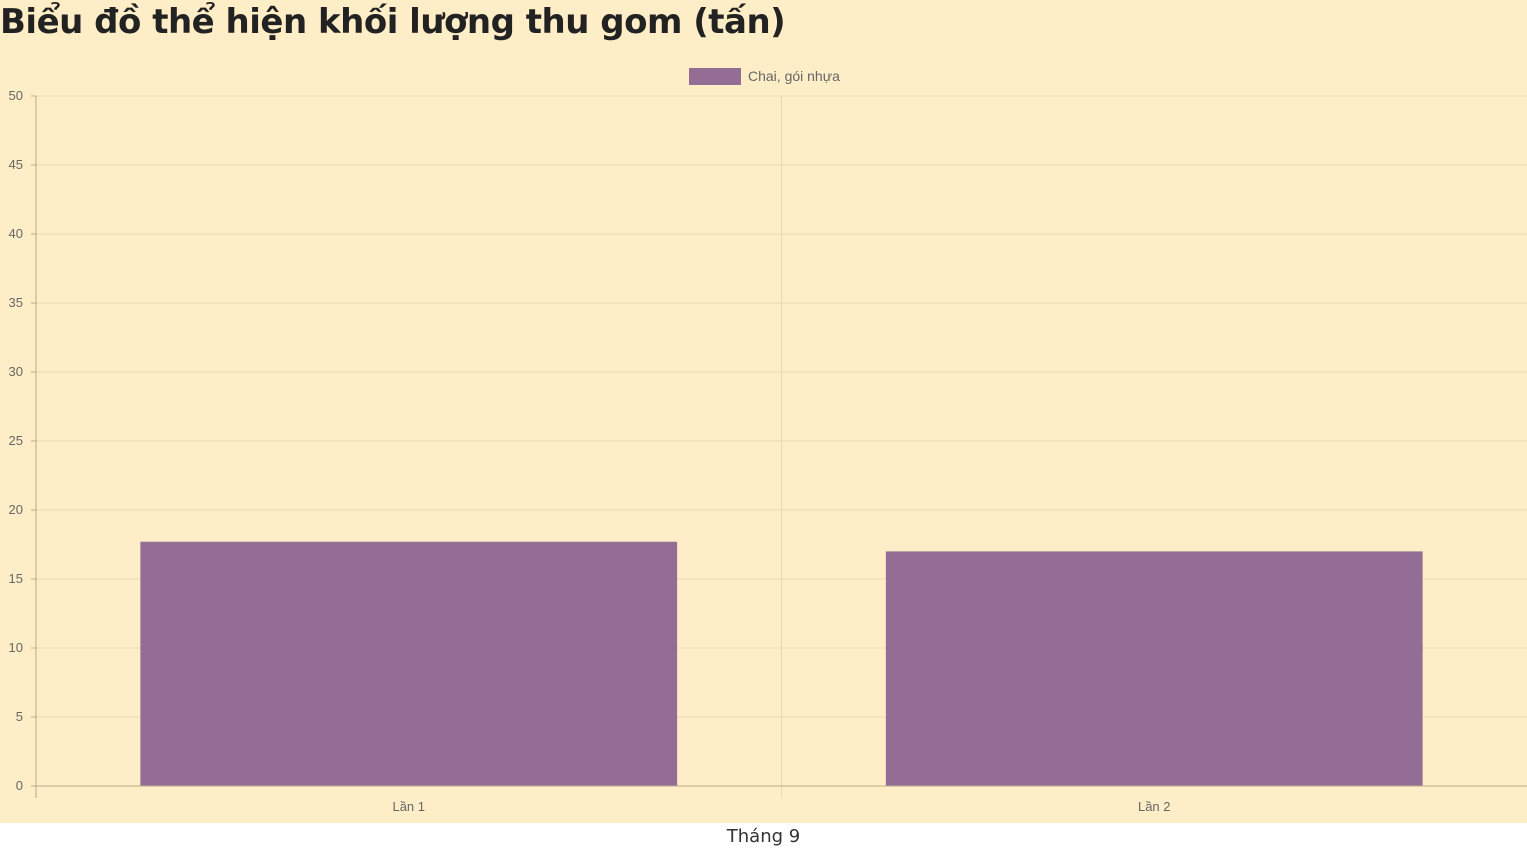 This screenshot has height=852, width=1527. What do you see at coordinates (16, 233) in the screenshot?
I see `y-tick-label: 40` at bounding box center [16, 233].